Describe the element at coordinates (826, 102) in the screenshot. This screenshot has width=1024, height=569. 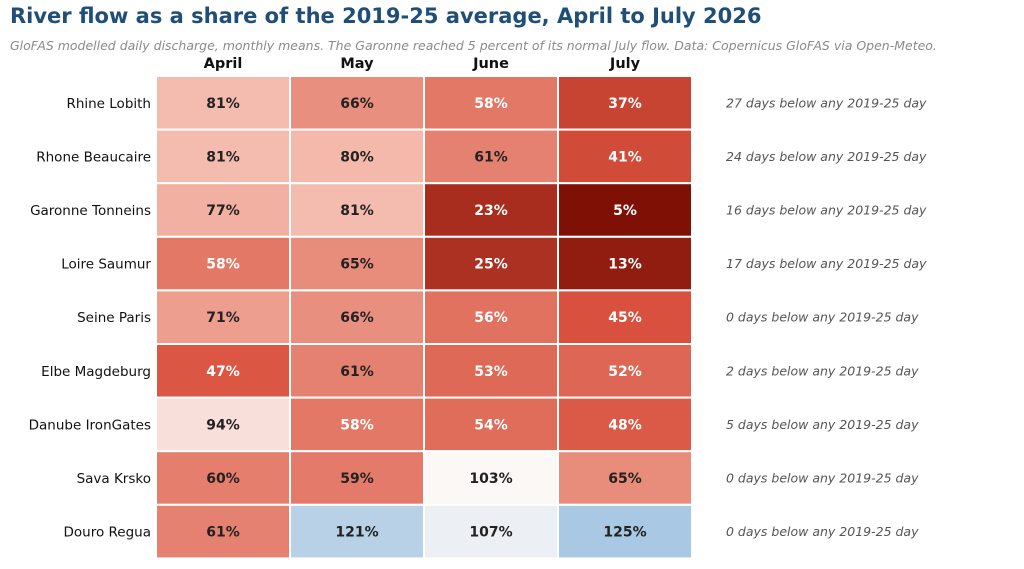
I see `row-note: 27 days below any 2019-25 day` at that location.